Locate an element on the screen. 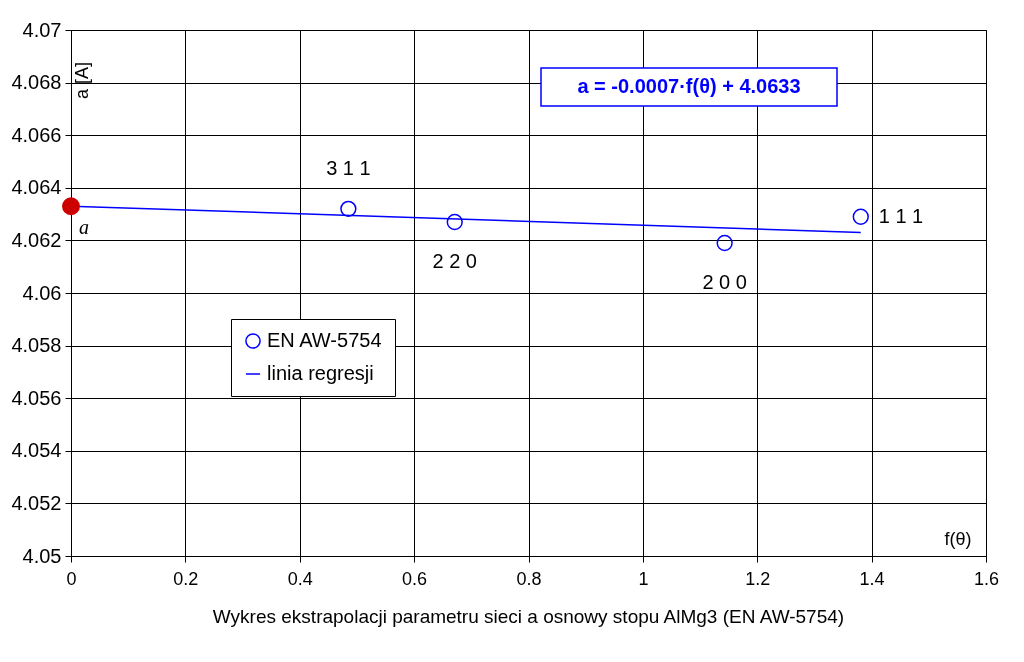 This screenshot has width=1024, height=662. x-tick-label: 1.4 is located at coordinates (872, 578).